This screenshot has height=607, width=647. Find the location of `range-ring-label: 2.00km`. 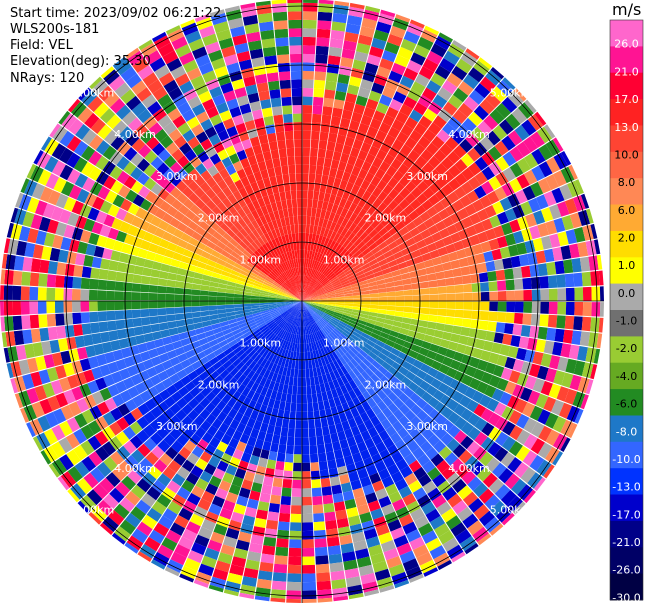

range-ring-label: 2.00km is located at coordinates (219, 384).